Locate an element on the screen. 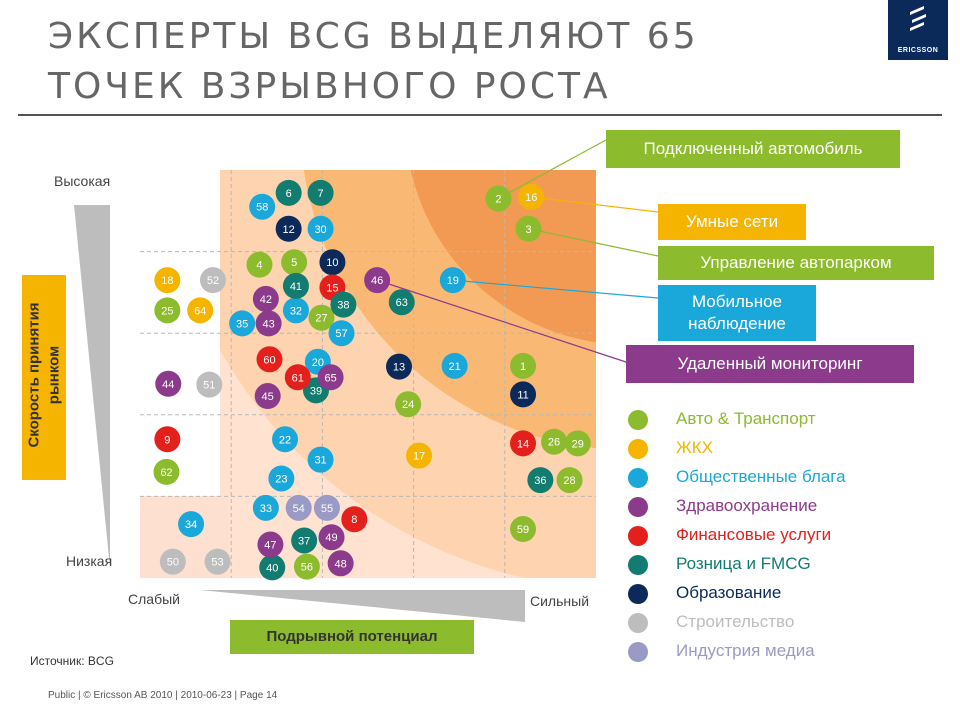 The width and height of the screenshot is (960, 720). point-12: 12 is located at coordinates (288, 228).